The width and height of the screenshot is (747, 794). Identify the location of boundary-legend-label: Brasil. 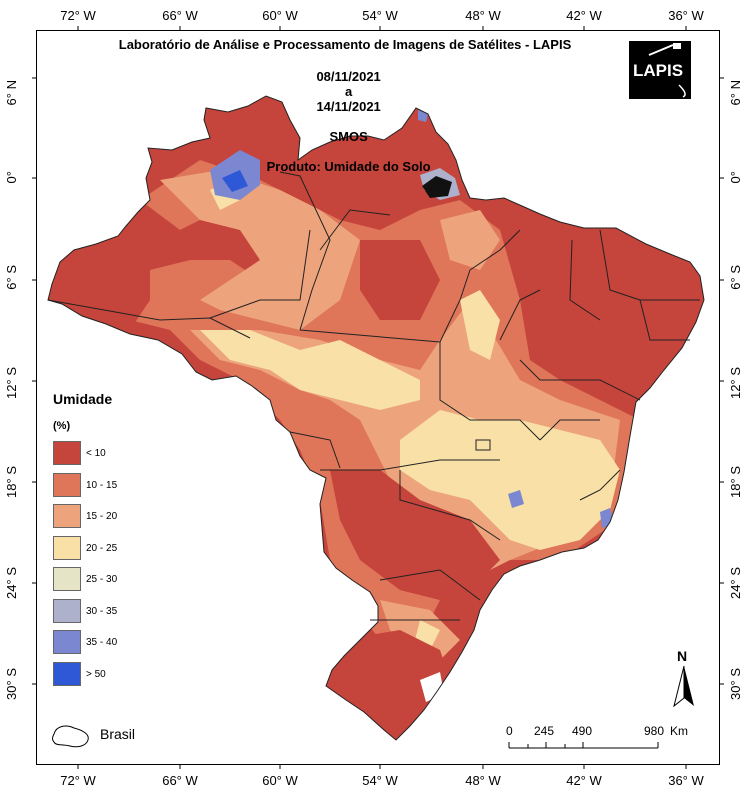
(118, 734).